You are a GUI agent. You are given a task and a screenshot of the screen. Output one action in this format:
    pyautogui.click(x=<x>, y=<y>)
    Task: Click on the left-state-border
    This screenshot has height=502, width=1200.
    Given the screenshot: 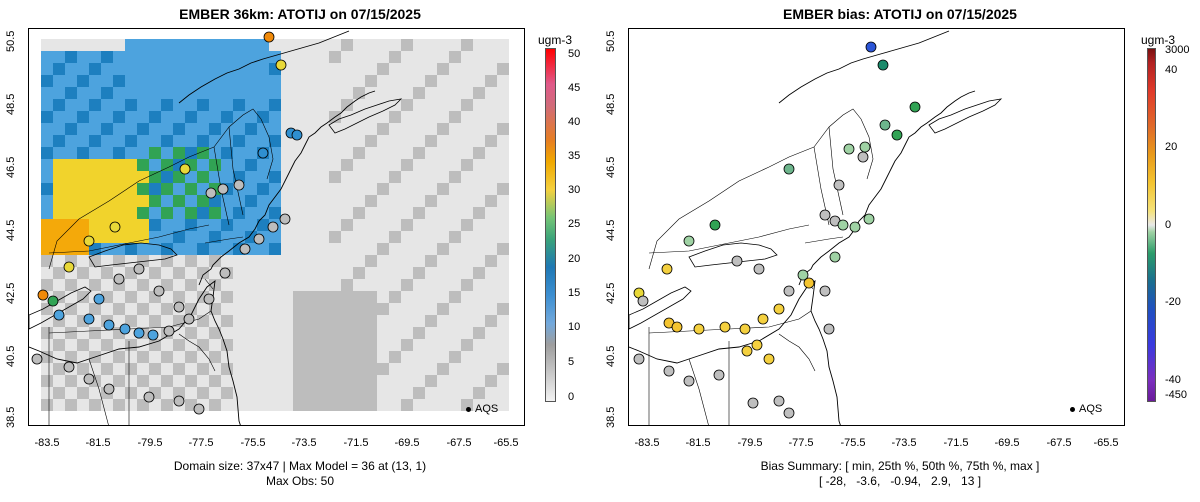 What is the action you would take?
    pyautogui.click(x=236, y=171)
    